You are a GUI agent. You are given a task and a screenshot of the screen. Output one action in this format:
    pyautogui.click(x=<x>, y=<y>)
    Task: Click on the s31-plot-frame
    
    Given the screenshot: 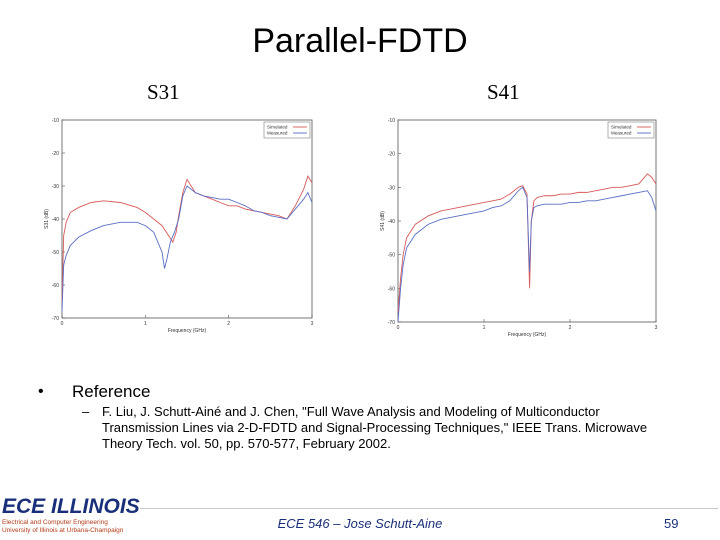 What is the action you would take?
    pyautogui.click(x=187, y=219)
    